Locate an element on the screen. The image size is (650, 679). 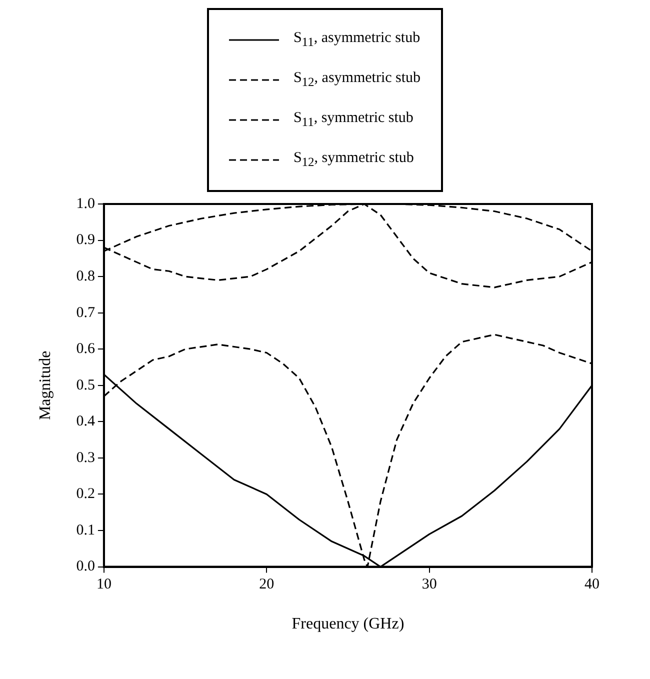
legend-label: S$_{12}$, symmetric stub is located at coordinates (353, 160).